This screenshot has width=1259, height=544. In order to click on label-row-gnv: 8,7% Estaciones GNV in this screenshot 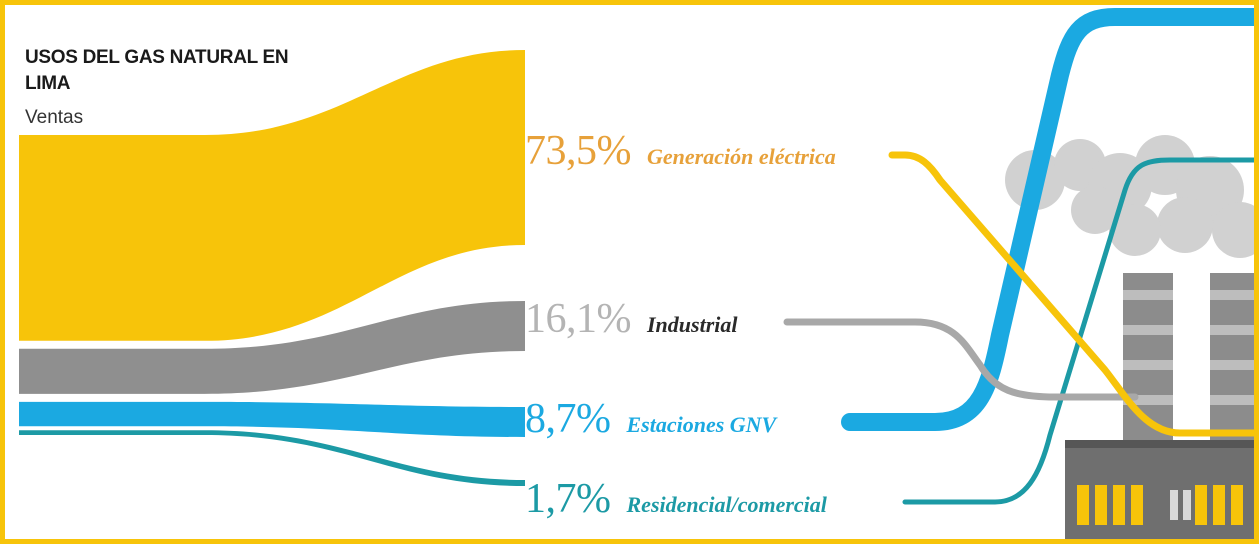, I will do `click(650, 419)`.